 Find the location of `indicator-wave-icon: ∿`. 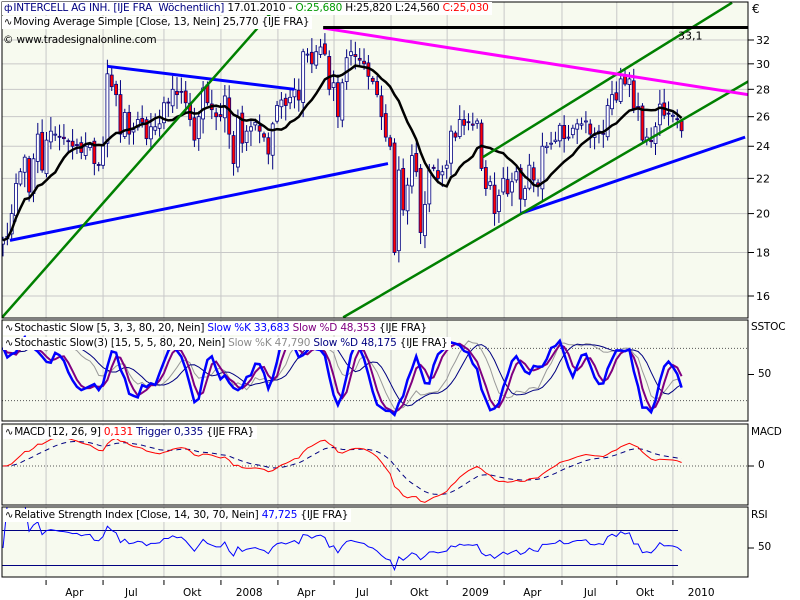

indicator-wave-icon: ∿ is located at coordinates (8, 22).